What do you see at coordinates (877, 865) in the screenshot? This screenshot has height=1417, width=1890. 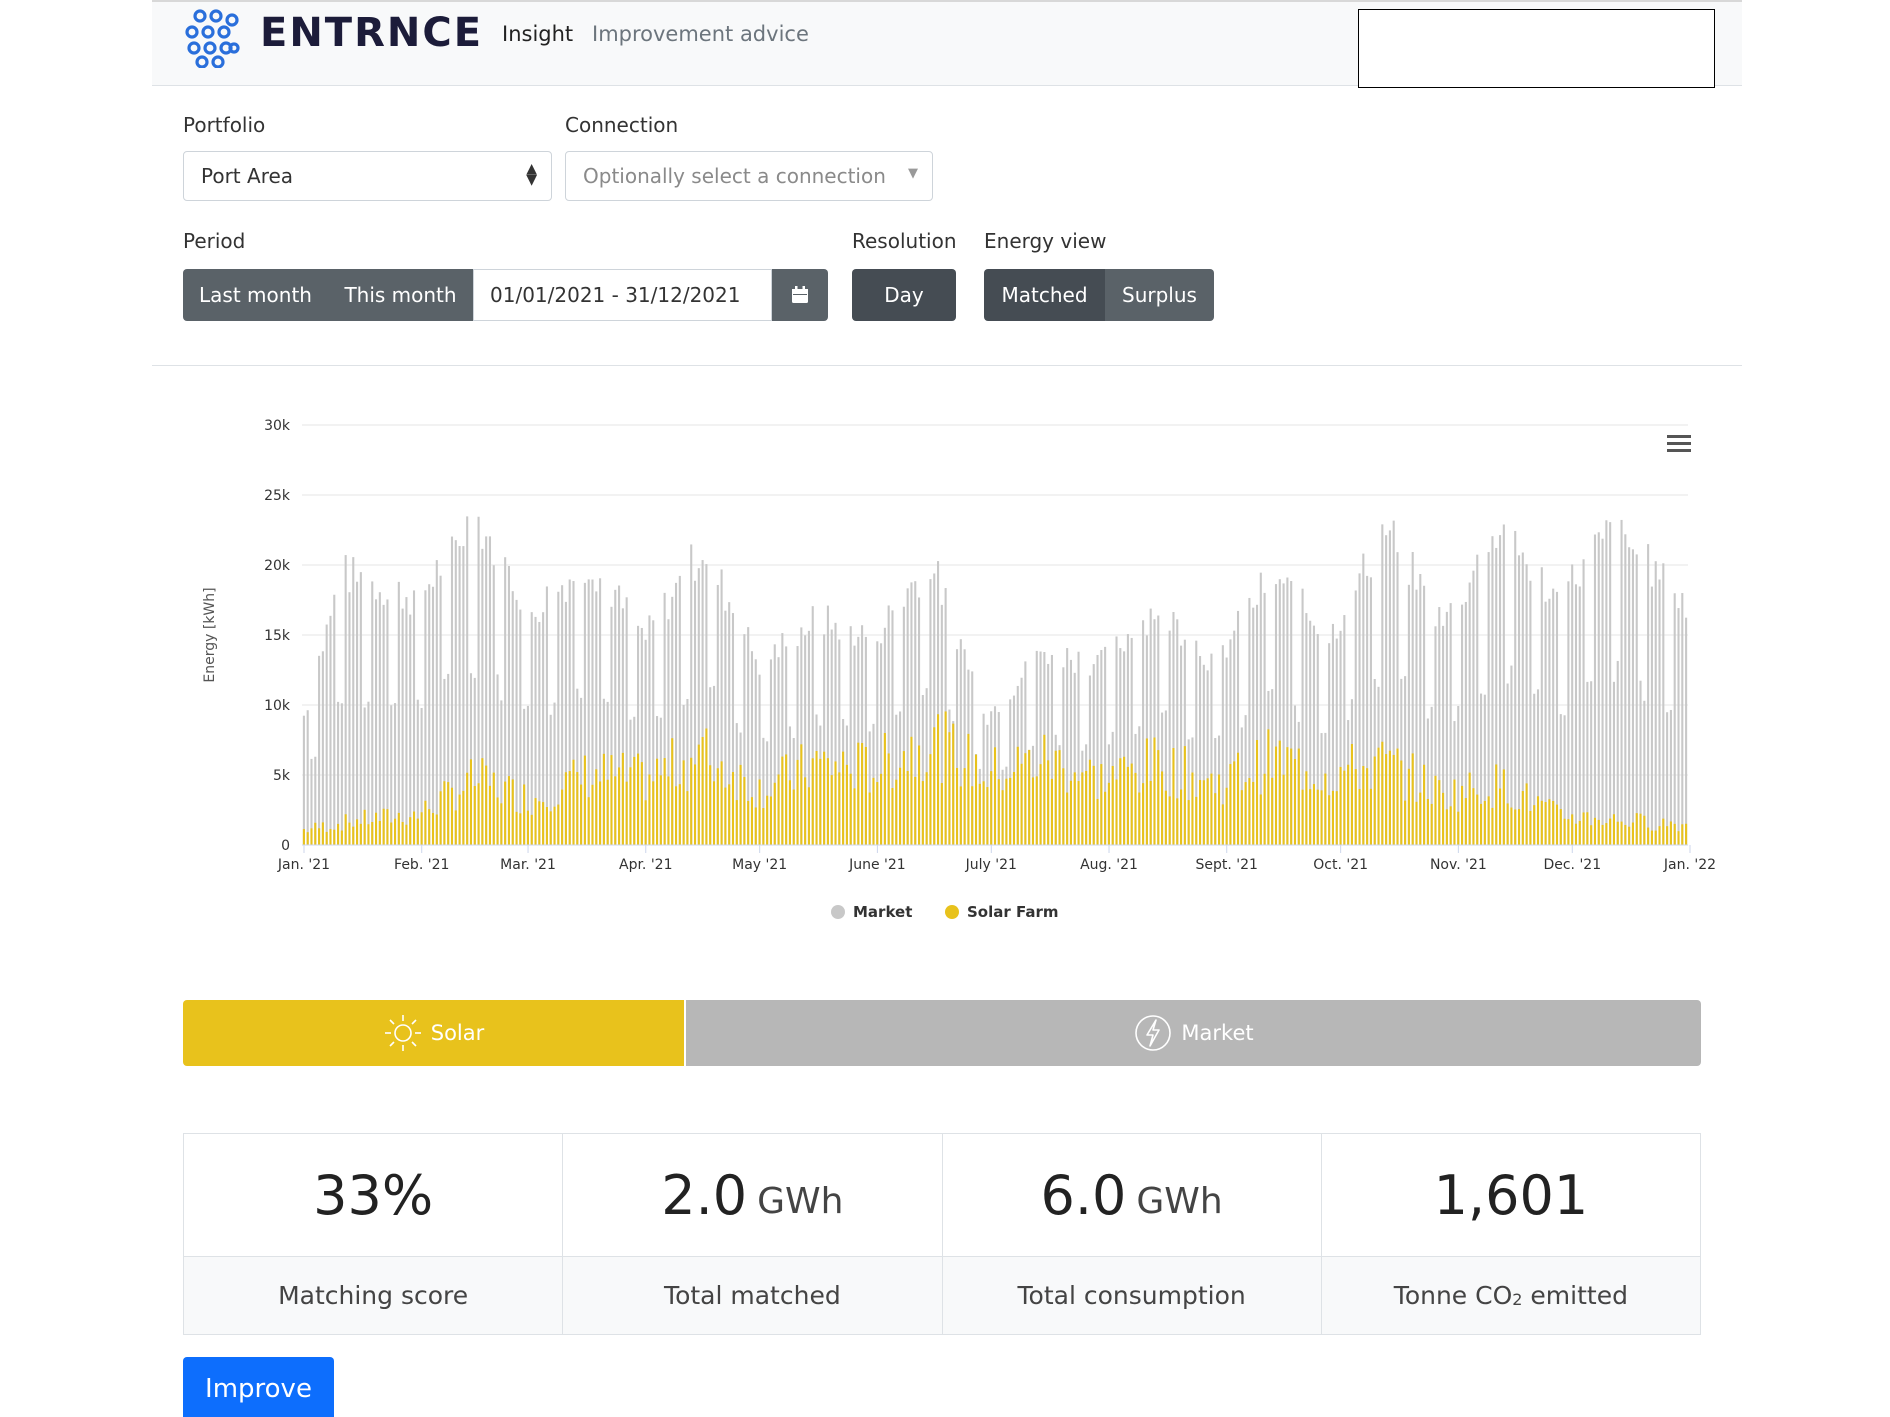 I see `x-tick-label: June '21` at bounding box center [877, 865].